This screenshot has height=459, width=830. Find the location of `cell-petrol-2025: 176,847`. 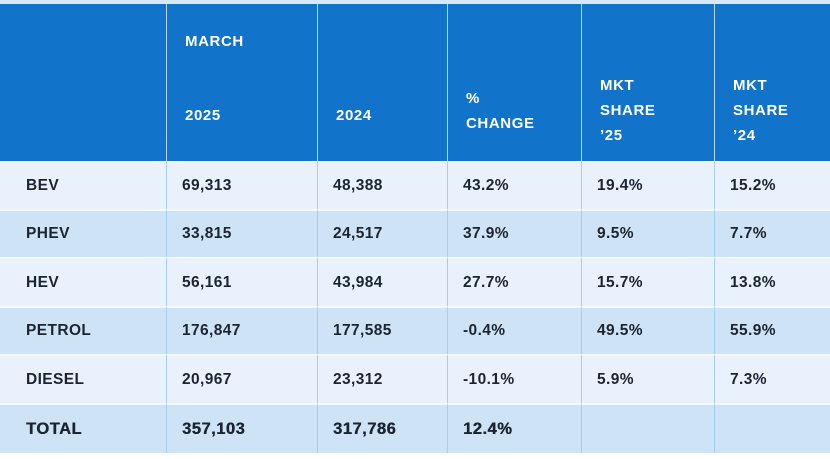

cell-petrol-2025: 176,847 is located at coordinates (242, 330).